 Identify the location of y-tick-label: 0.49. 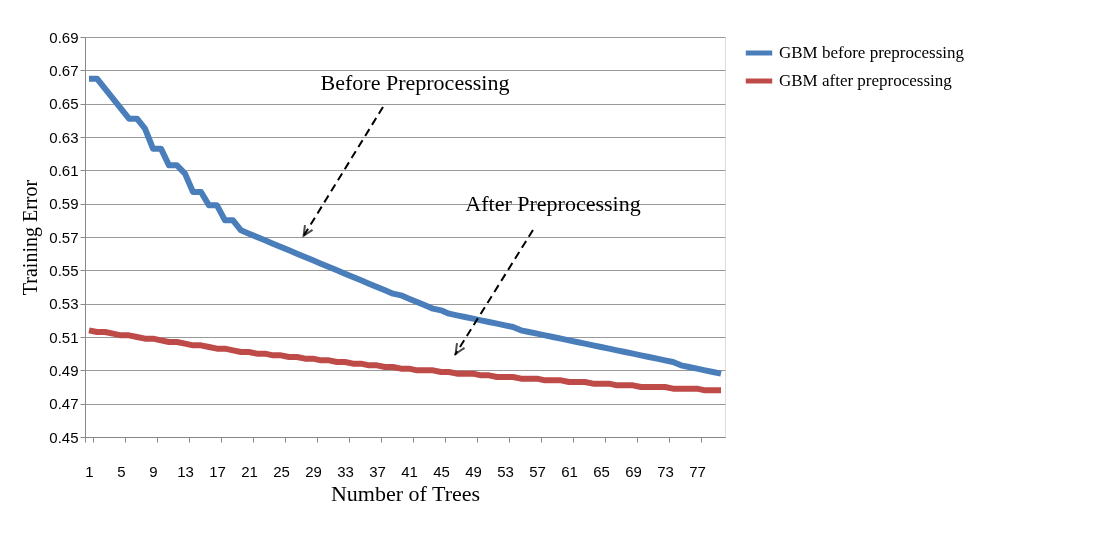
(64, 370).